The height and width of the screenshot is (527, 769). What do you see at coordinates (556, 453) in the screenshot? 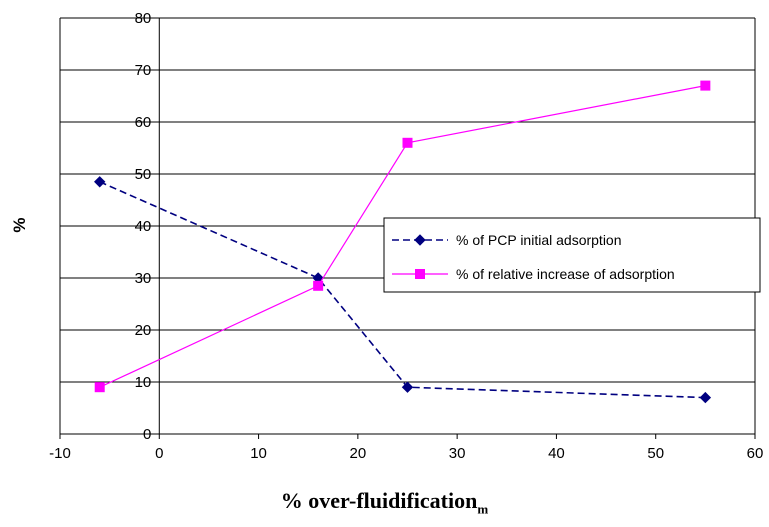
I see `x-tick-label-40: 40` at bounding box center [556, 453].